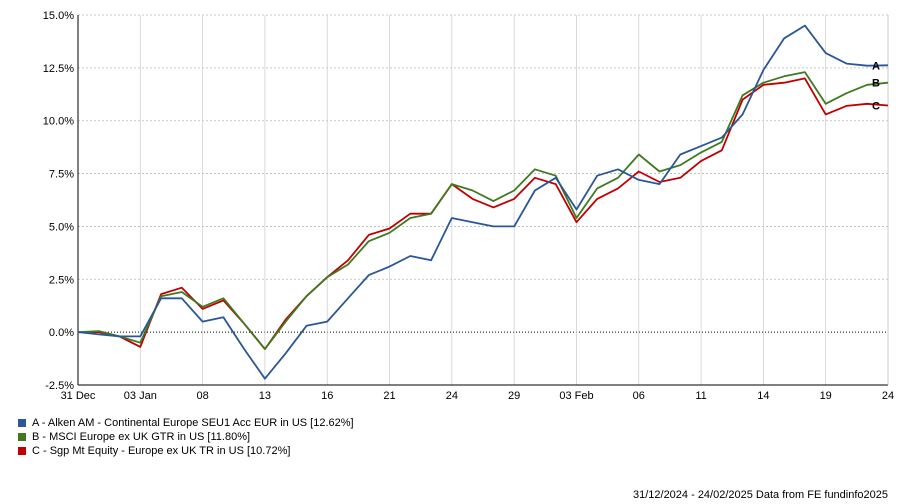  What do you see at coordinates (78, 396) in the screenshot?
I see `x-tick-label: 31 Dec` at bounding box center [78, 396].